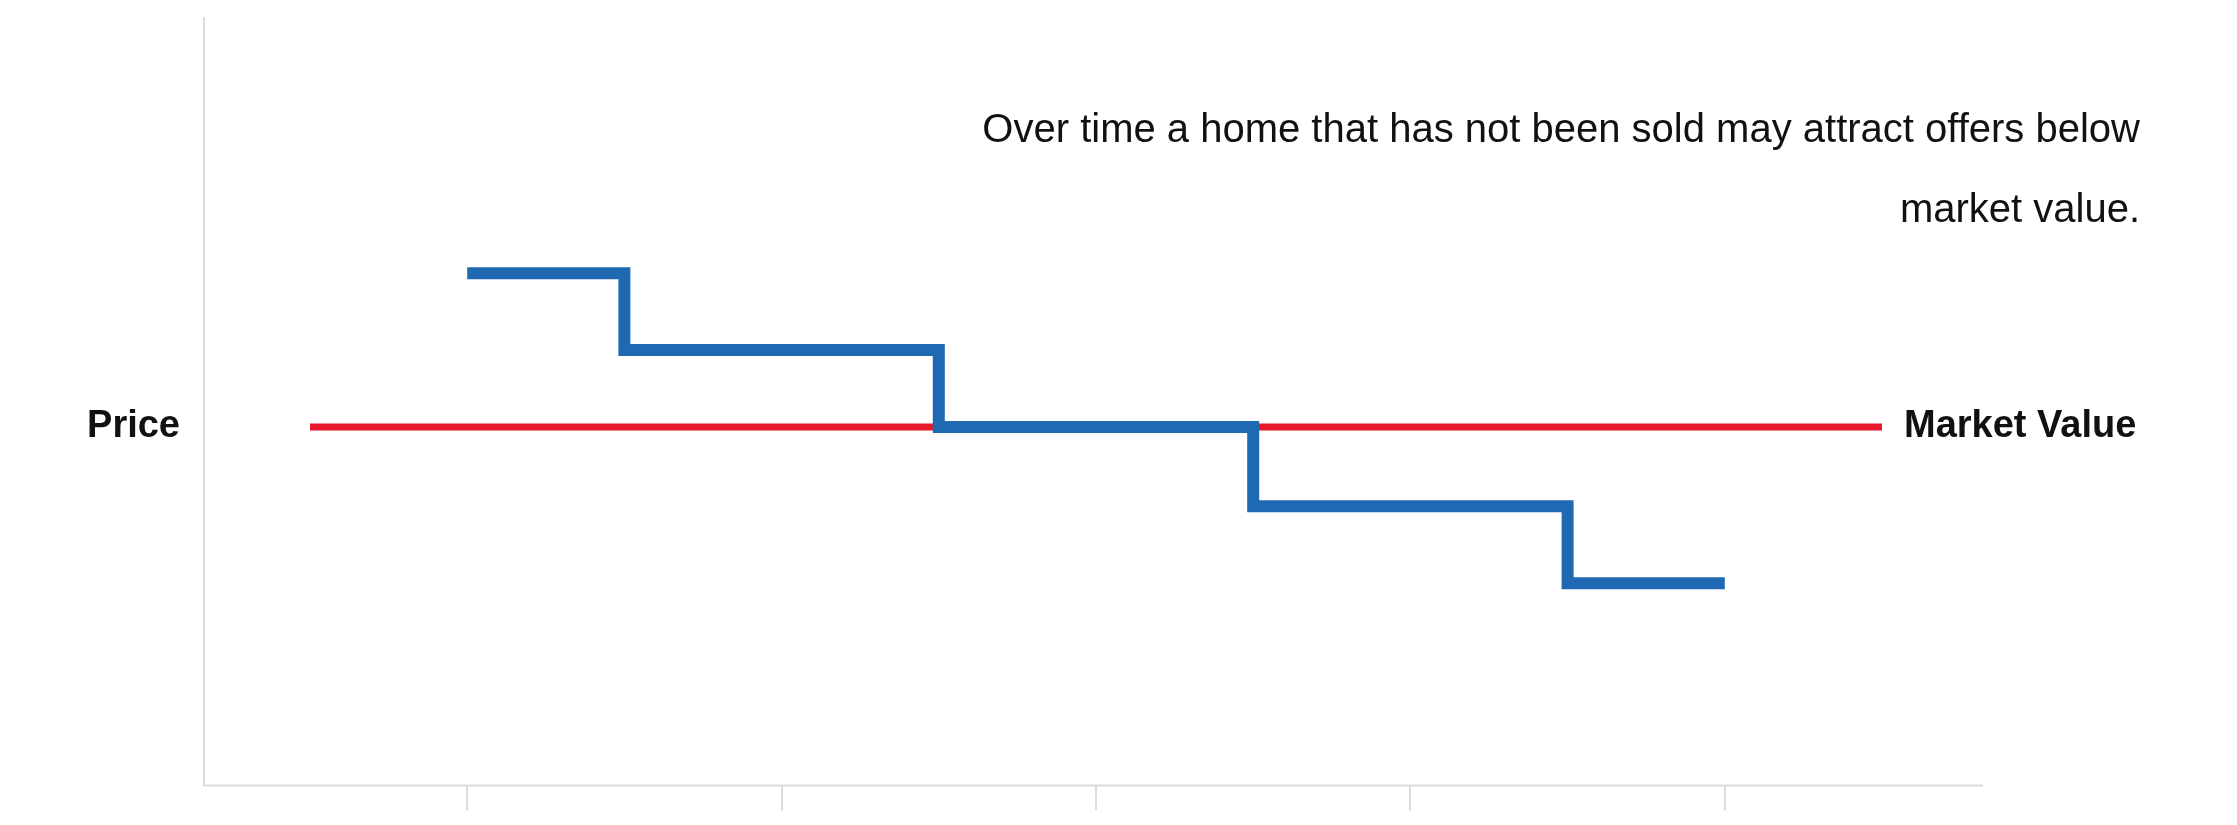 Image resolution: width=2237 pixels, height=825 pixels. What do you see at coordinates (1561, 168) in the screenshot?
I see `text: Over time a home that has not been sold may attract offers below market value.` at bounding box center [1561, 168].